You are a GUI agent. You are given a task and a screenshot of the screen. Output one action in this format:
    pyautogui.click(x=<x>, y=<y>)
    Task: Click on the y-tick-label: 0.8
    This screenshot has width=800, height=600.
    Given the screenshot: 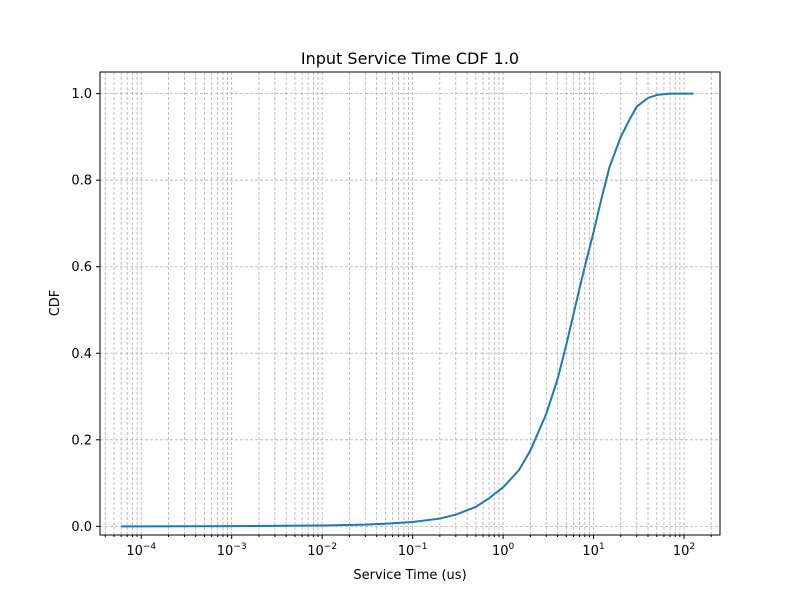 What is the action you would take?
    pyautogui.click(x=81, y=181)
    